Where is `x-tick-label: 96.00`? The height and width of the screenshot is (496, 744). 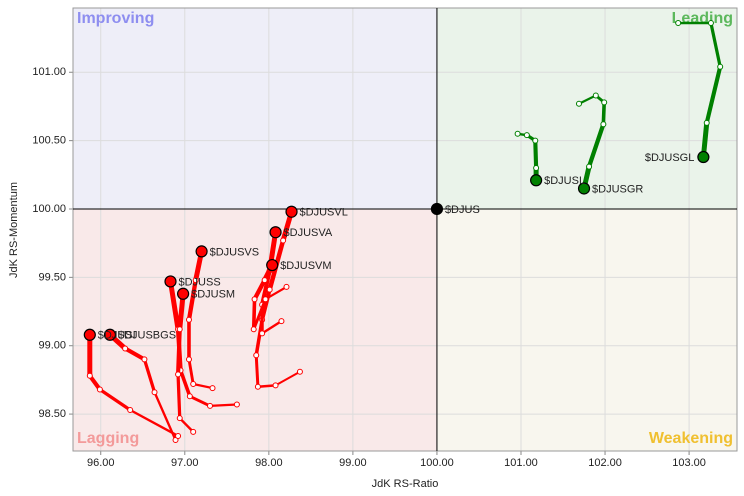
x-tick-label: 96.00 is located at coordinates (101, 463).